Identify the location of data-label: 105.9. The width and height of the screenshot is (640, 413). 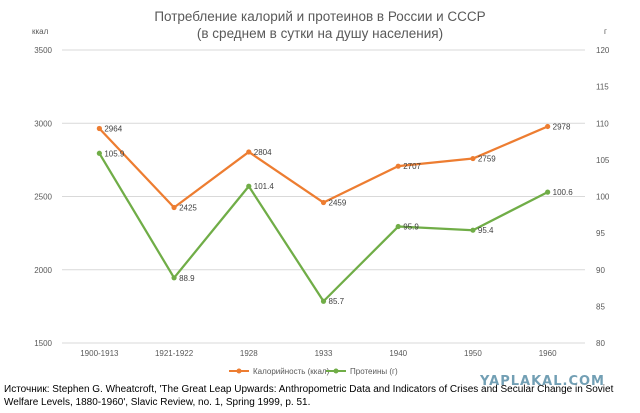
(114, 153).